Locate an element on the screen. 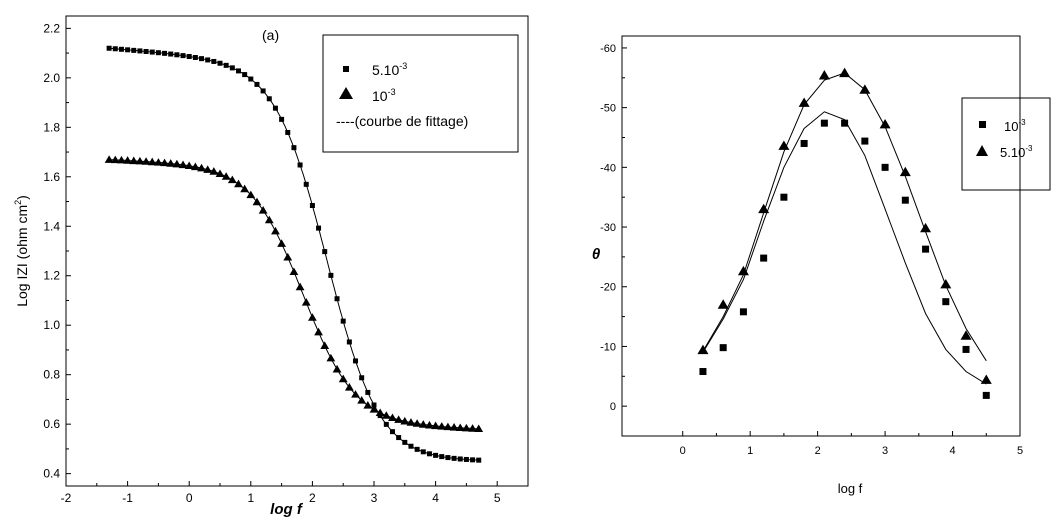 The image size is (1054, 517). panel-a-y-label: Log IZI (ohm cm2) is located at coordinates (21, 251).